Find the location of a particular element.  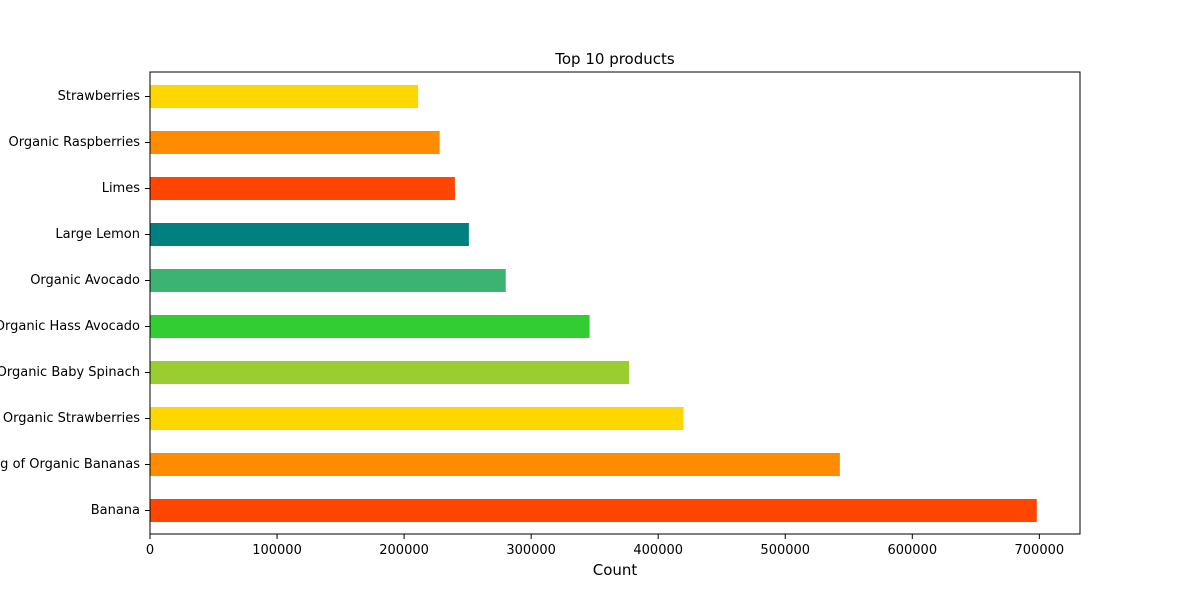

bar-organic-strawberries is located at coordinates (417, 418).